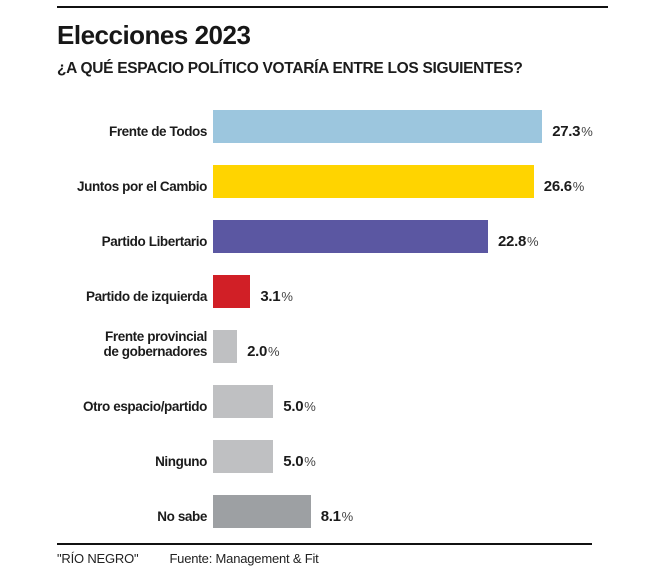 This screenshot has width=666, height=588. Describe the element at coordinates (566, 132) in the screenshot. I see `value-number: 27.3` at that location.